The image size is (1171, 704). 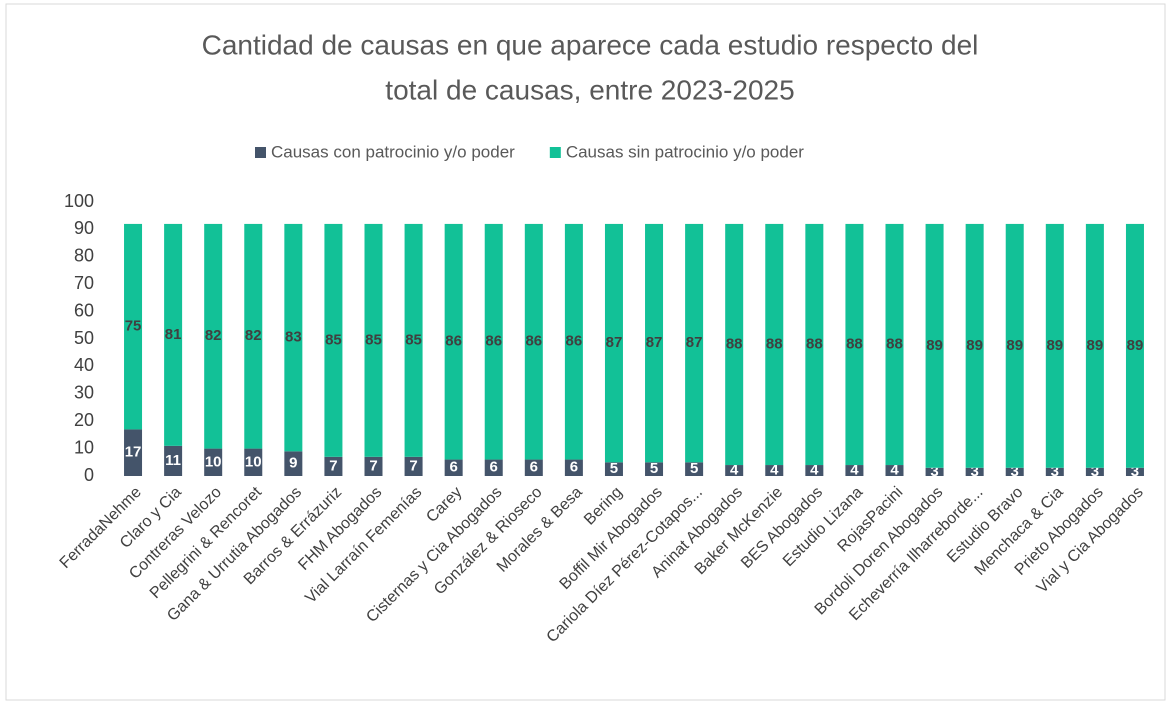 I want to click on y-tick-label: 60, so click(x=84, y=310).